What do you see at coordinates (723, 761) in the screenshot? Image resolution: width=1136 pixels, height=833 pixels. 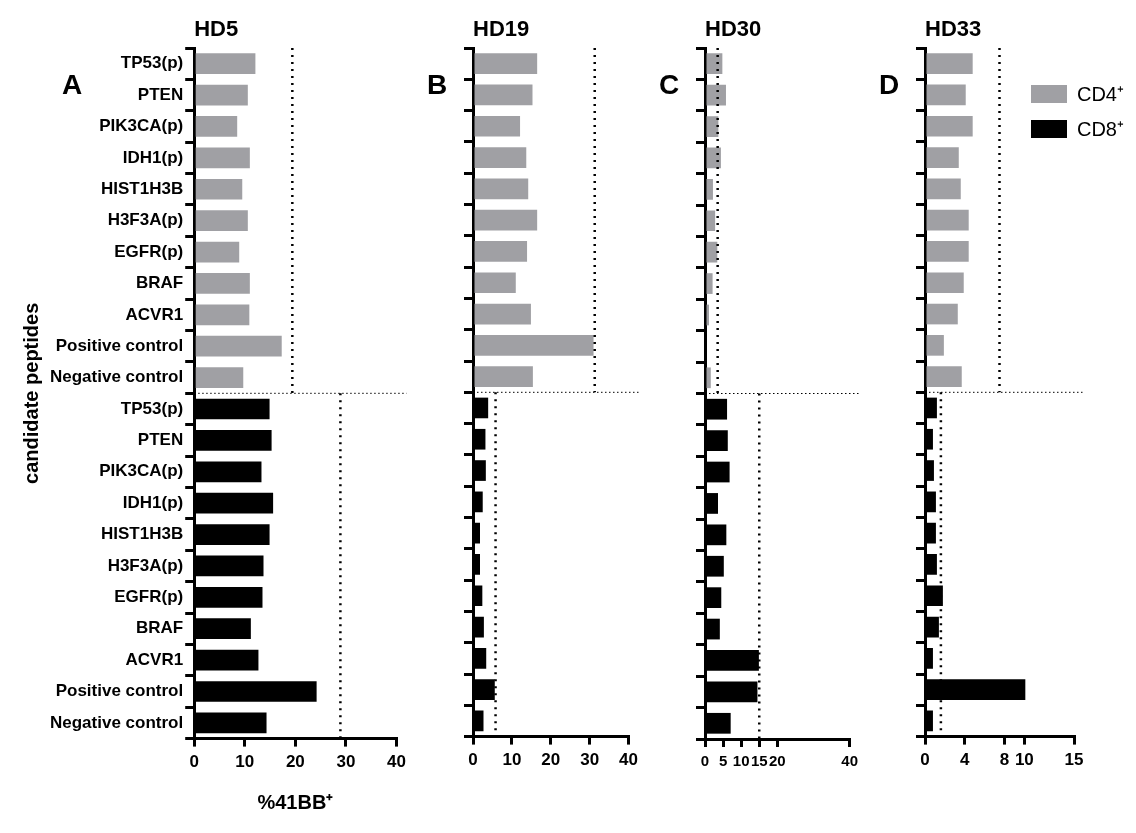 I see `x-tick-label: 5` at bounding box center [723, 761].